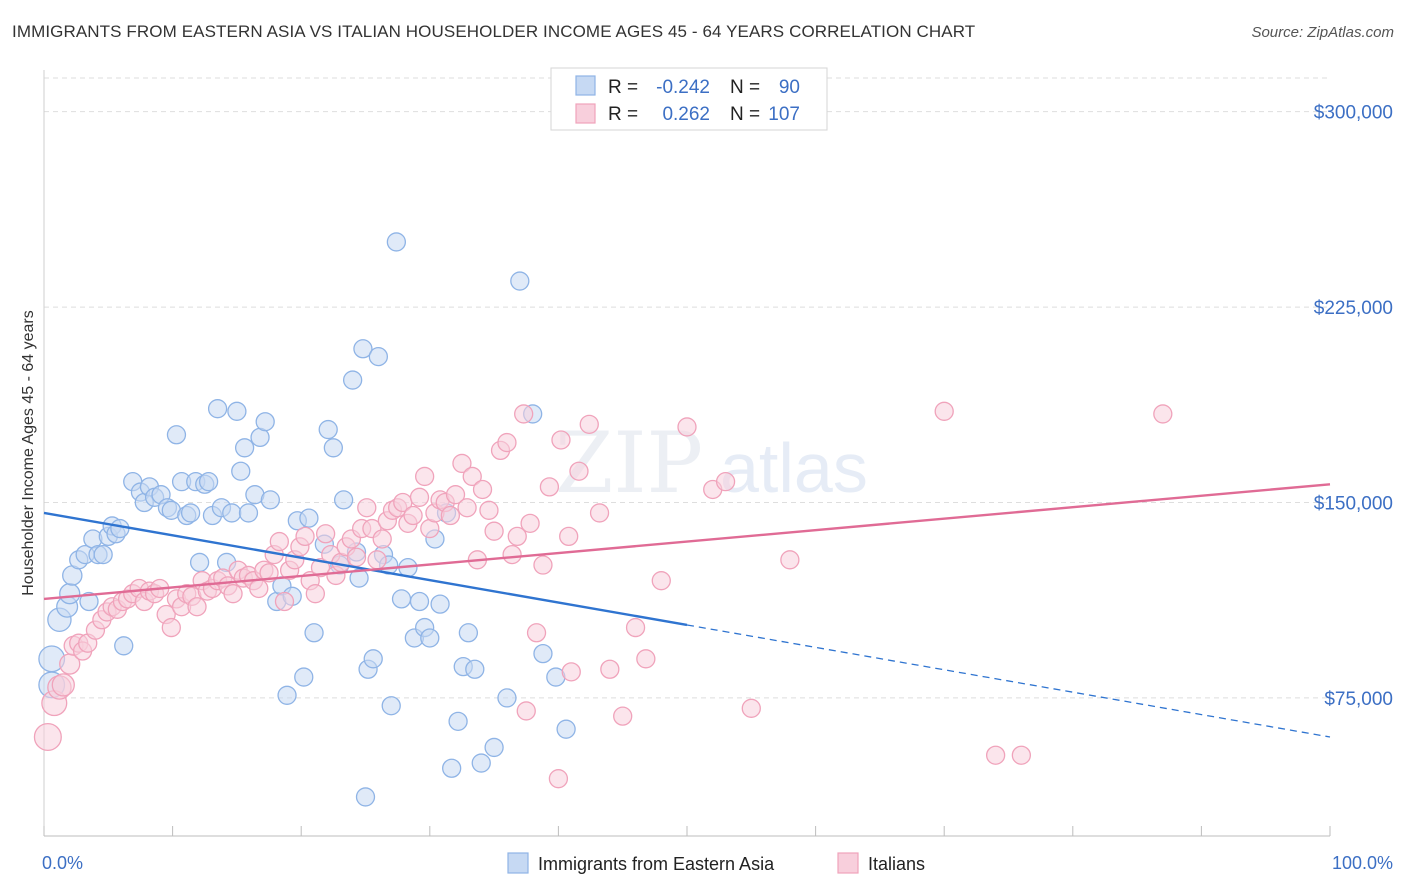 Image resolution: width=1406 pixels, height=892 pixels. Describe the element at coordinates (689, 99) in the screenshot. I see `correlation-legend: R = -0.242 N = 90 R = 0.262 N = 107` at that location.